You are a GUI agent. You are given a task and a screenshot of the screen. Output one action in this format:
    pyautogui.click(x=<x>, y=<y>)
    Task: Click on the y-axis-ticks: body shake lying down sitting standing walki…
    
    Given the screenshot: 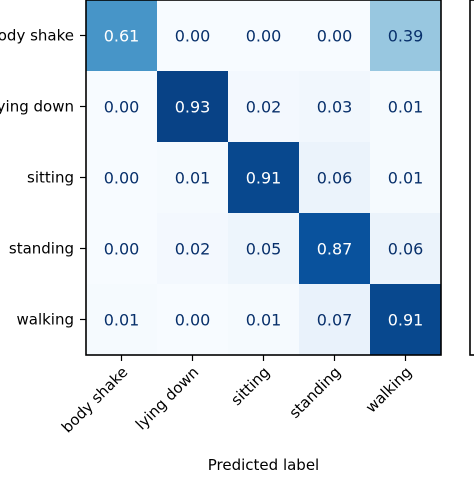 What is the action you would take?
    pyautogui.click(x=43, y=178)
    